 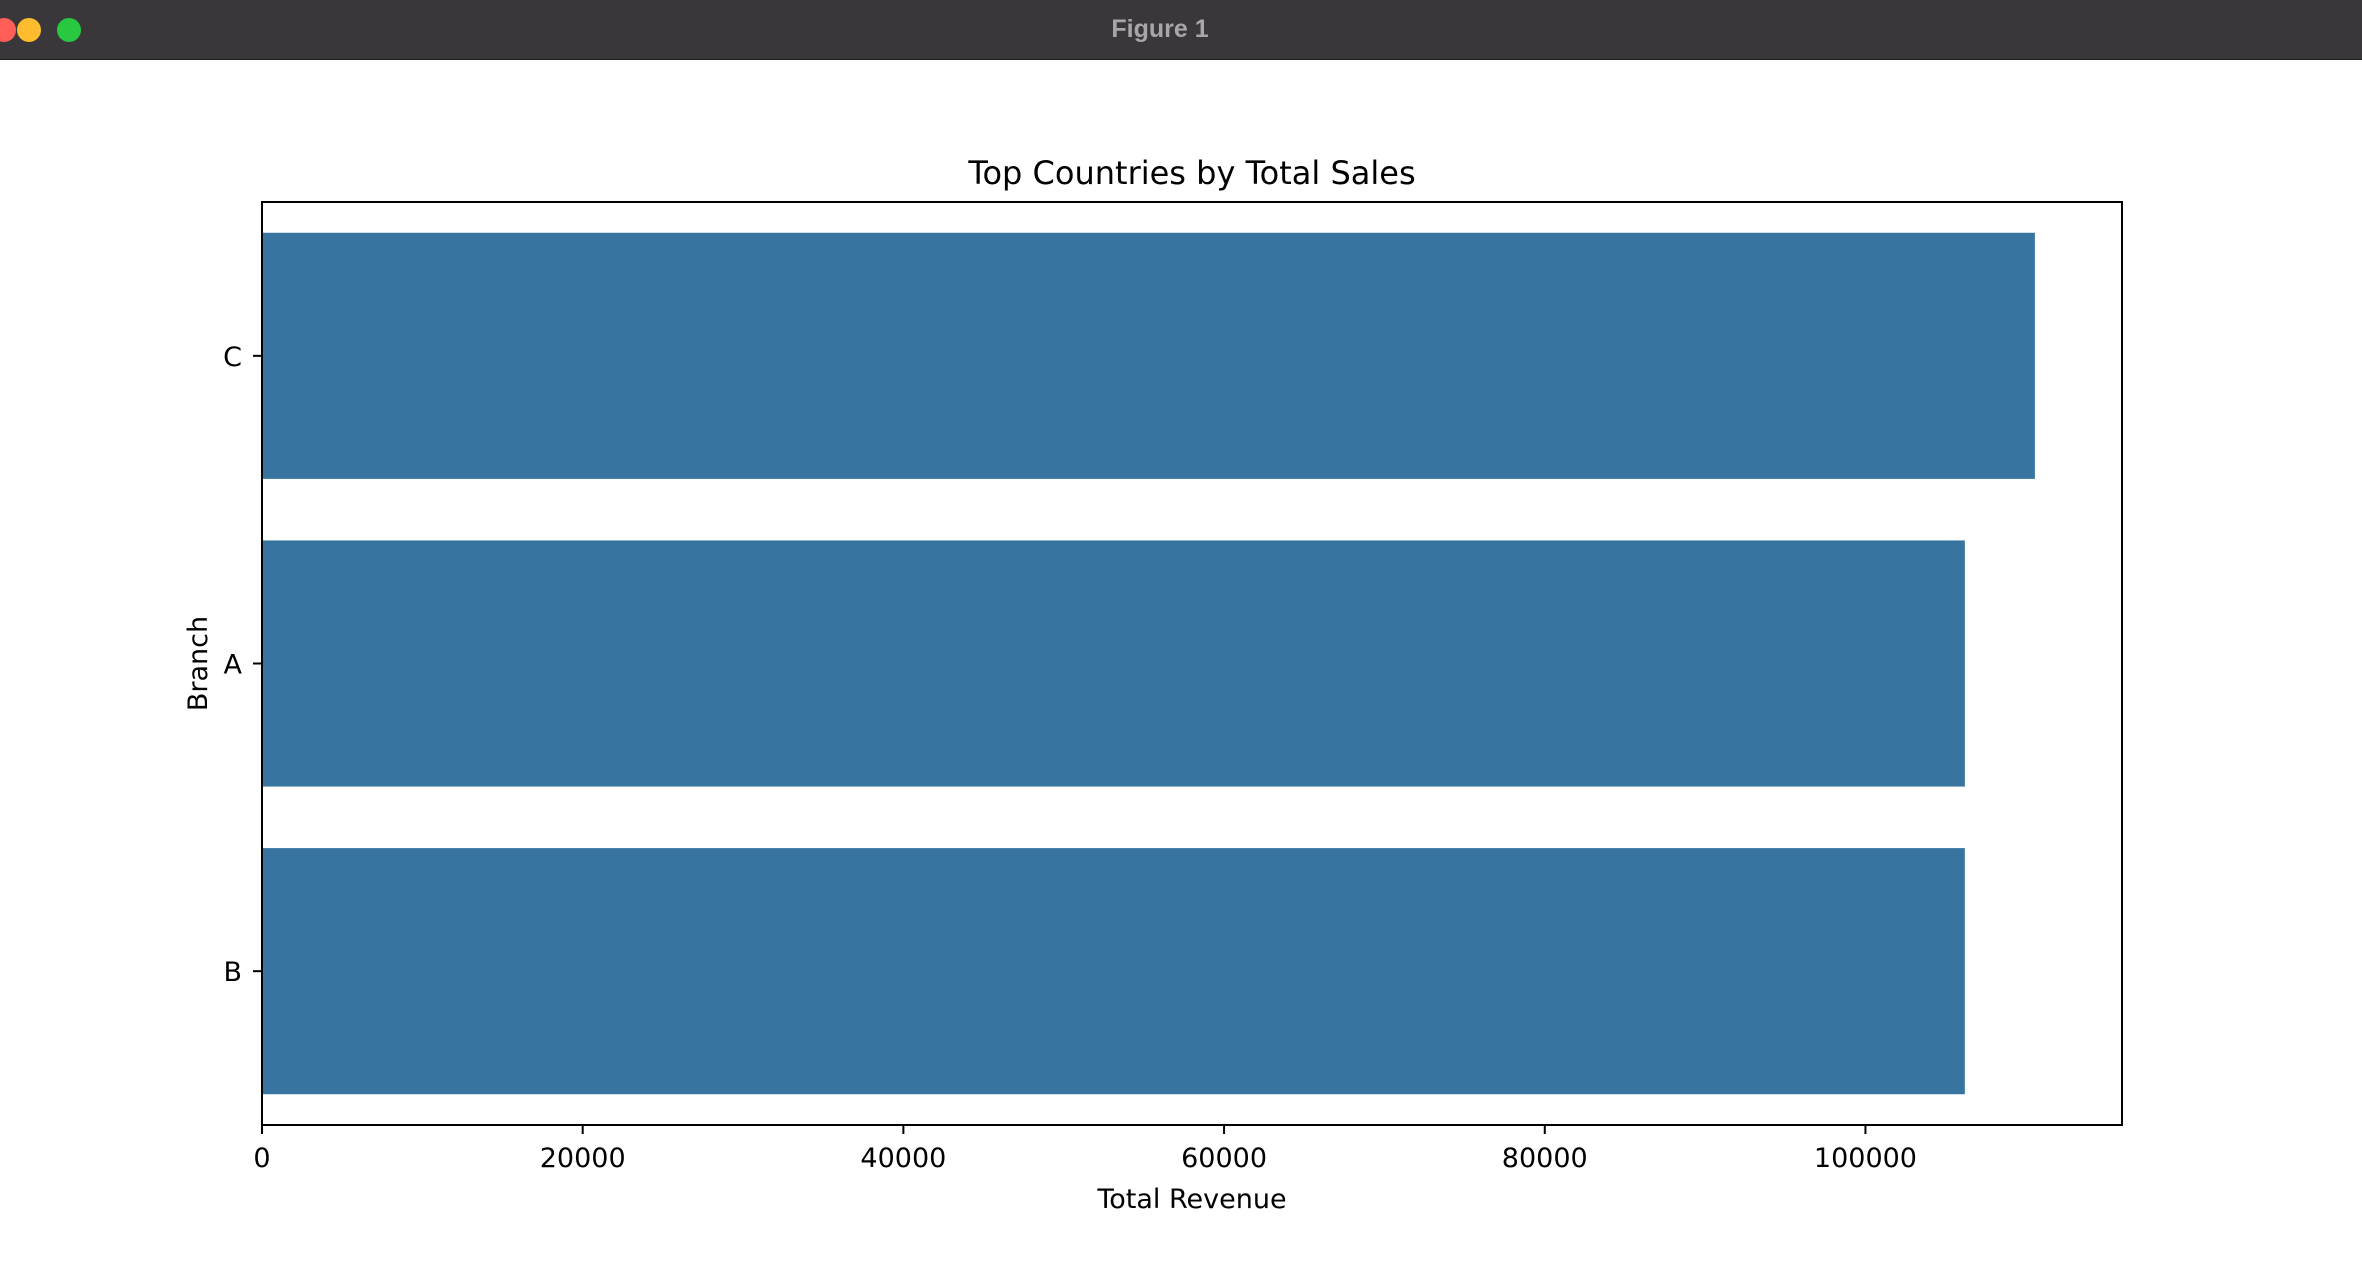 I want to click on chart-title: Top Countries by Total Sales, so click(x=1191, y=173).